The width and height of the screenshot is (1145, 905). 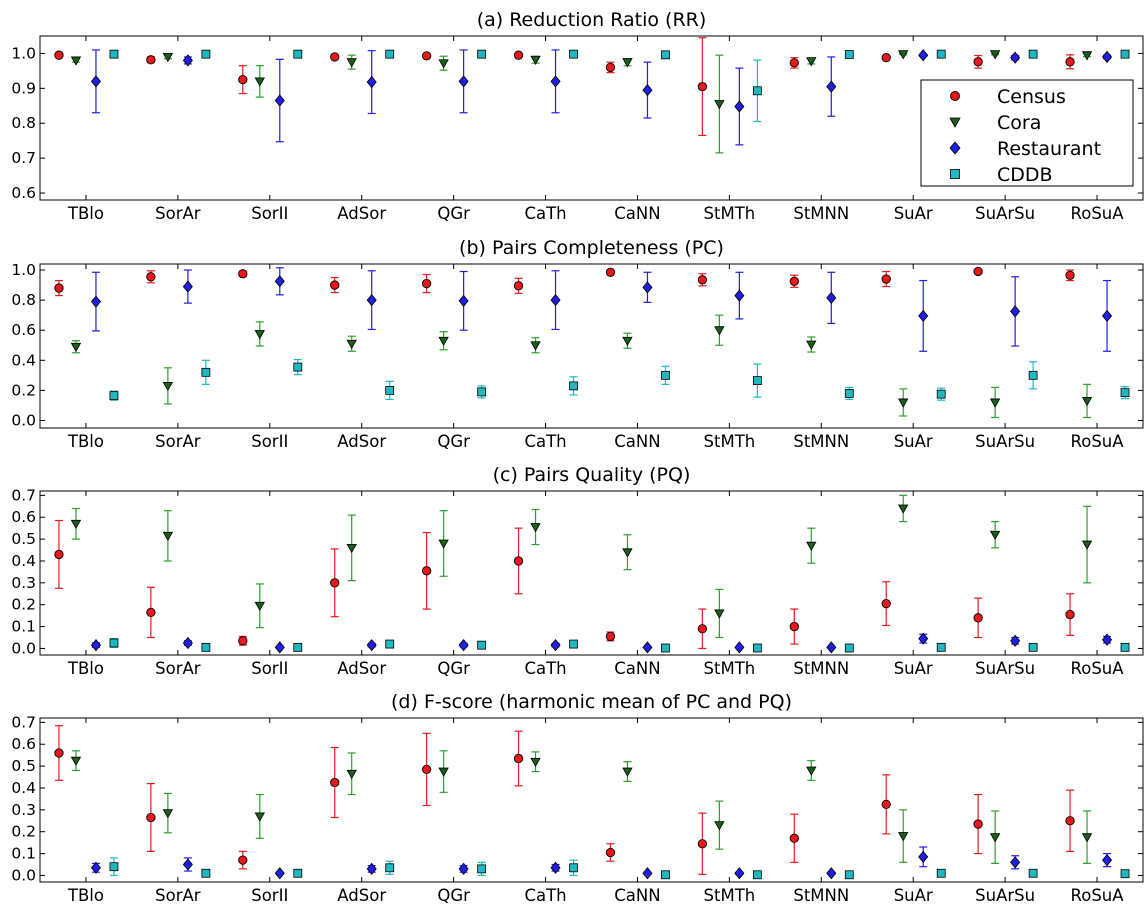 What do you see at coordinates (23, 627) in the screenshot?
I see `y-tick-label: 0.1` at bounding box center [23, 627].